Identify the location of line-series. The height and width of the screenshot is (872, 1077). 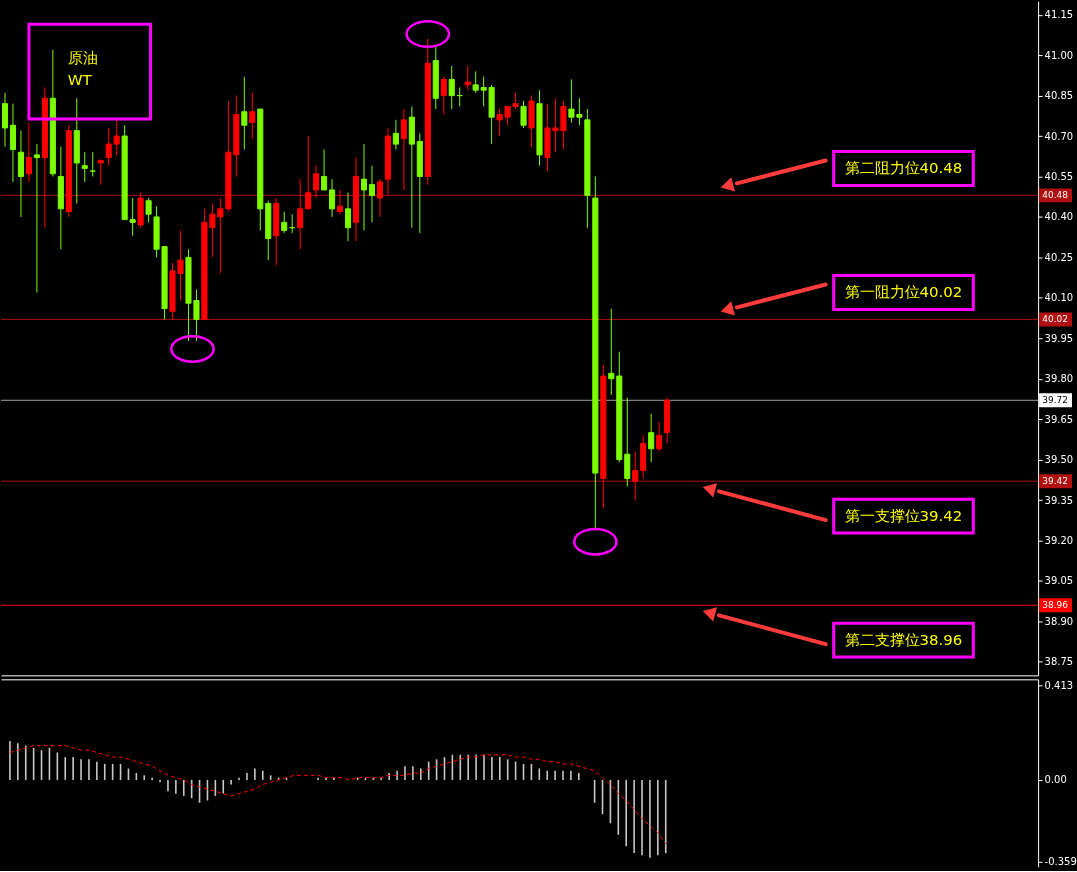
(338, 795).